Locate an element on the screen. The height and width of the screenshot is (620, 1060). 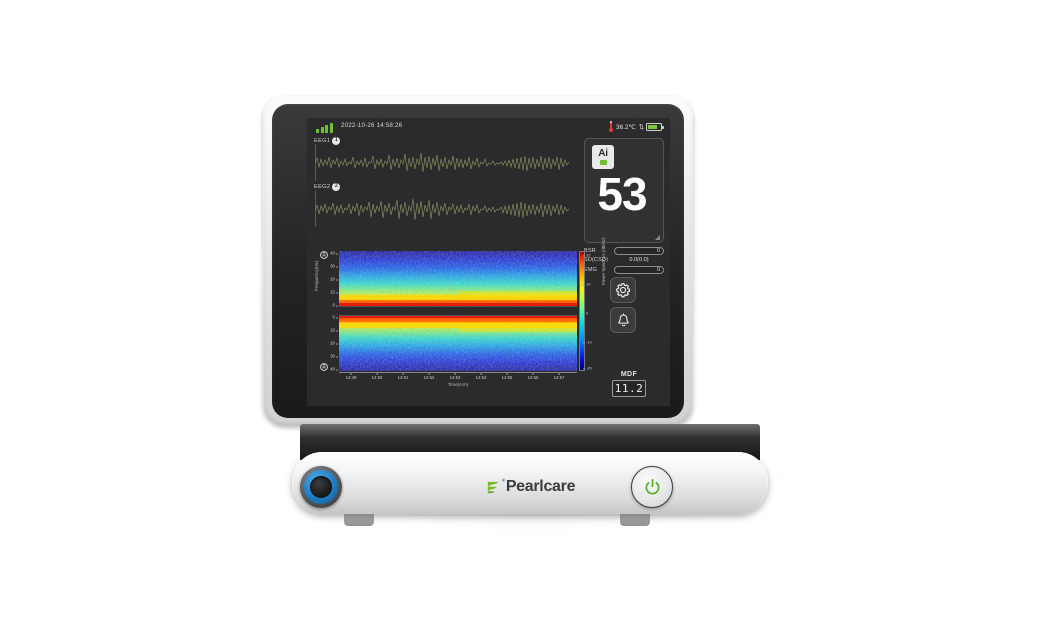
cbar-tick-3: -10 is located at coordinates (587, 342).